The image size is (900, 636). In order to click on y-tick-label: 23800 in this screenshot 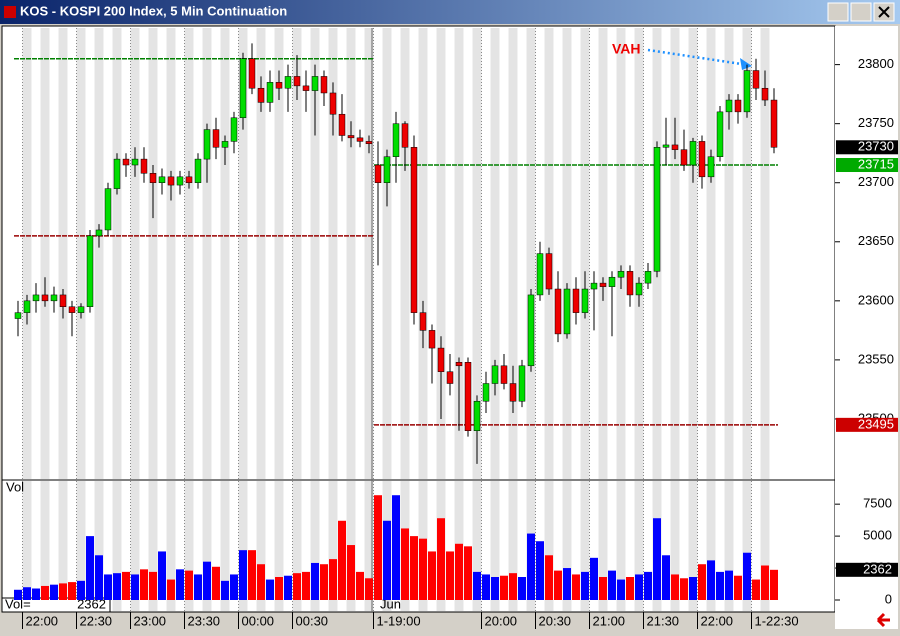, I will do `click(876, 63)`.